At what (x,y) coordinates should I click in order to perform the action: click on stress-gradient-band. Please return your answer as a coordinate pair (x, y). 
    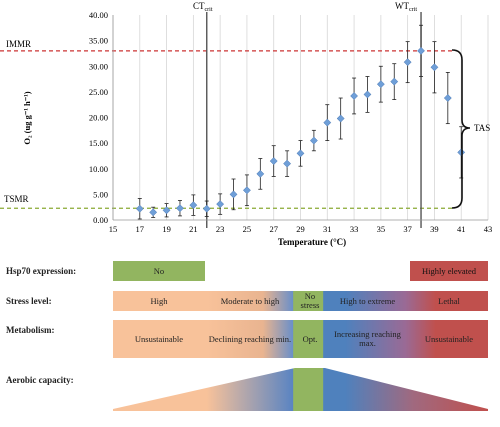
    Looking at the image, I should click on (300, 301).